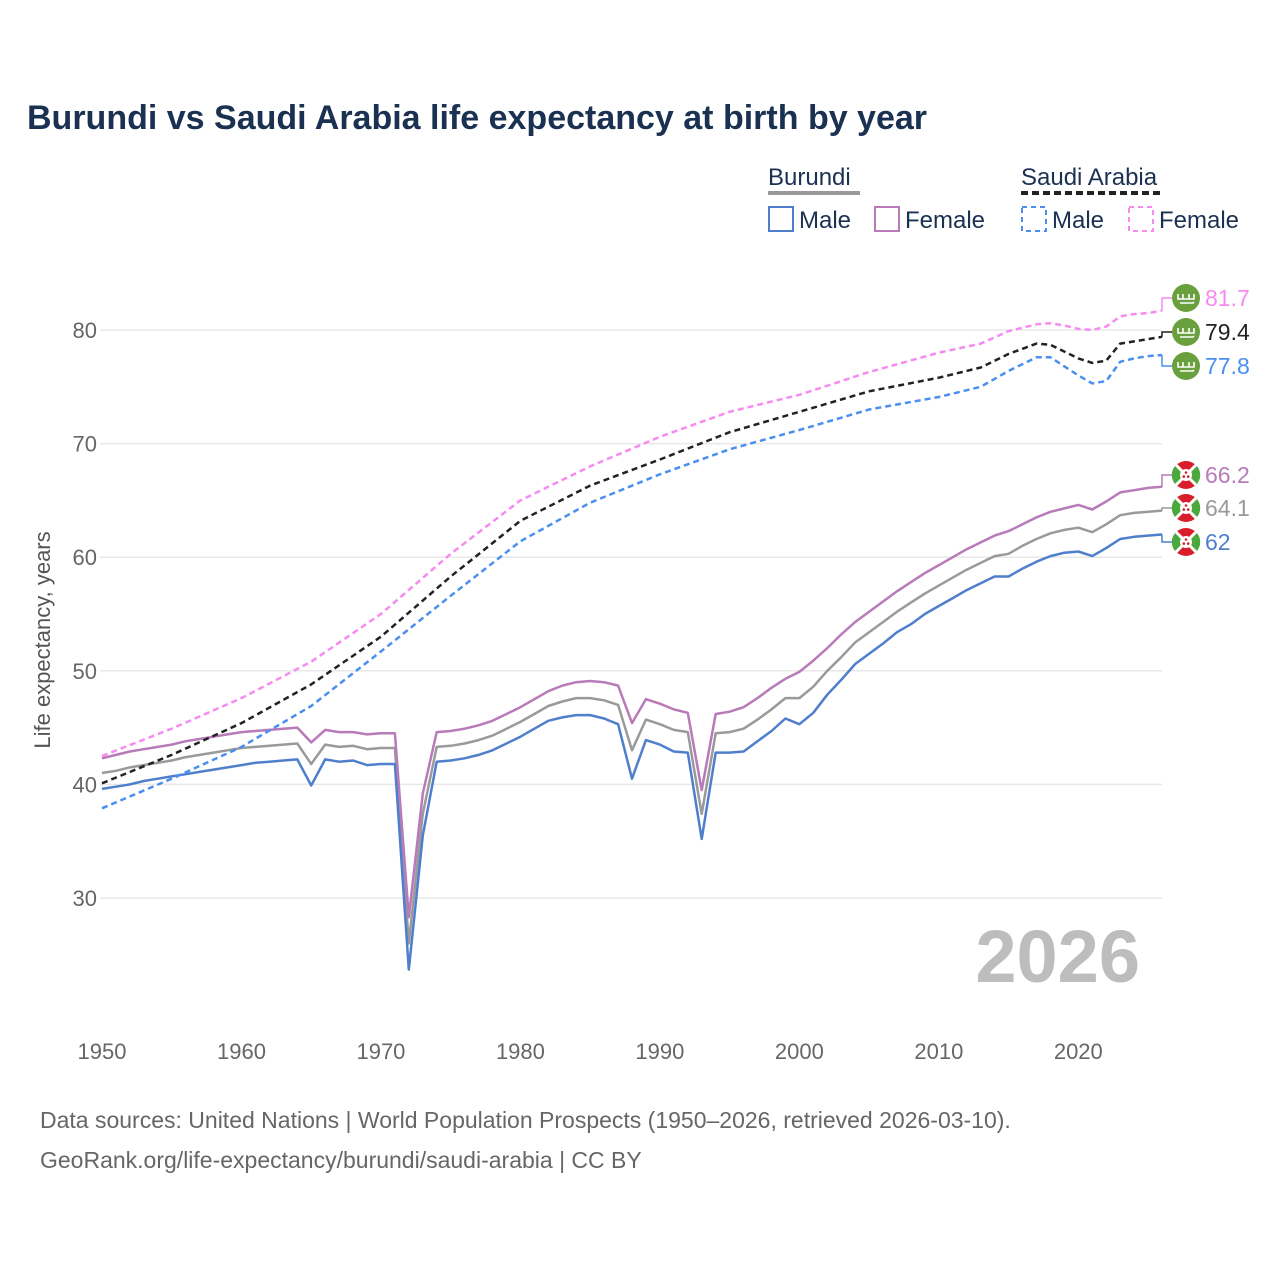  What do you see at coordinates (1227, 475) in the screenshot?
I see `end-value-label: 66.2` at bounding box center [1227, 475].